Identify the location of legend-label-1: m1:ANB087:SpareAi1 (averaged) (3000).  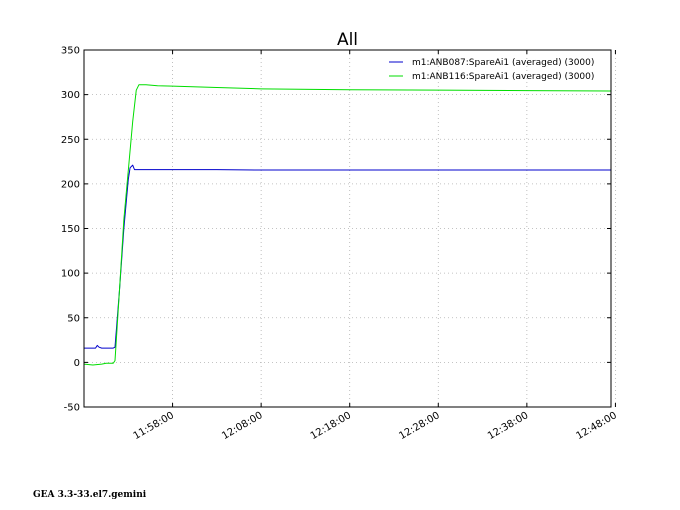
(503, 63).